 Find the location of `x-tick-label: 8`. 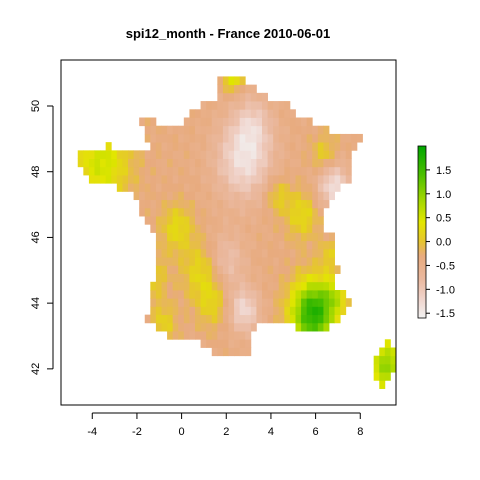

x-tick-label: 8 is located at coordinates (360, 432).